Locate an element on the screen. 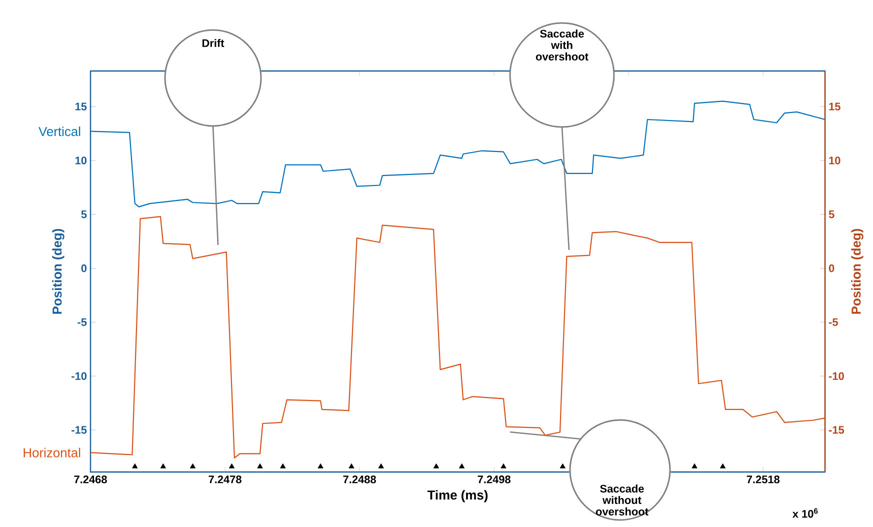 The height and width of the screenshot is (527, 873). text: x 10$^{6}$ is located at coordinates (805, 513).